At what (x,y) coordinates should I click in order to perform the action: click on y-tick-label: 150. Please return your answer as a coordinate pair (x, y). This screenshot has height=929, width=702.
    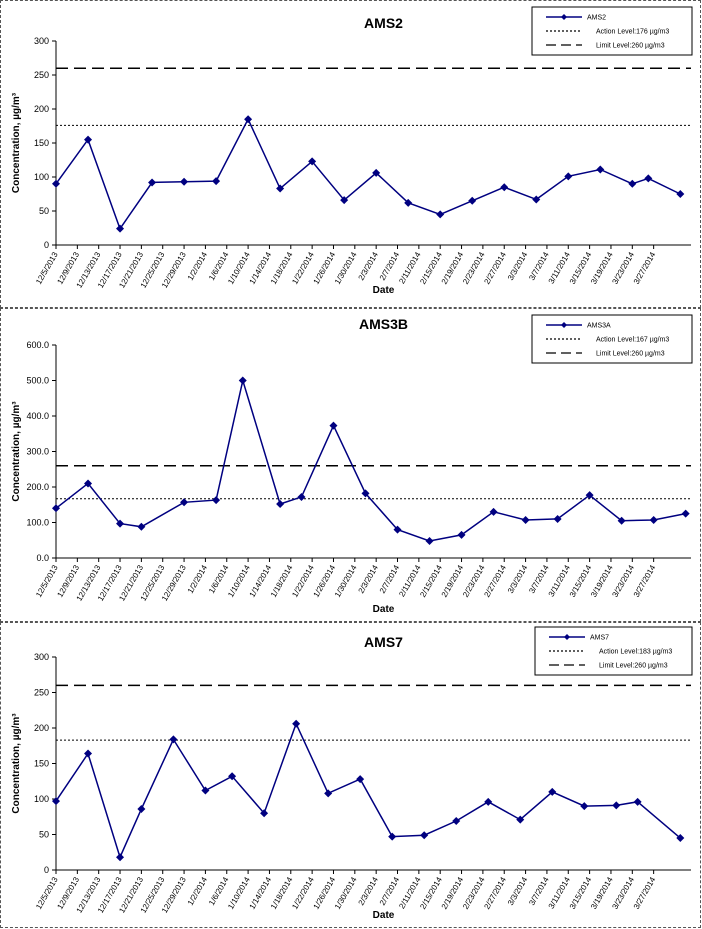
    Looking at the image, I should click on (41, 143).